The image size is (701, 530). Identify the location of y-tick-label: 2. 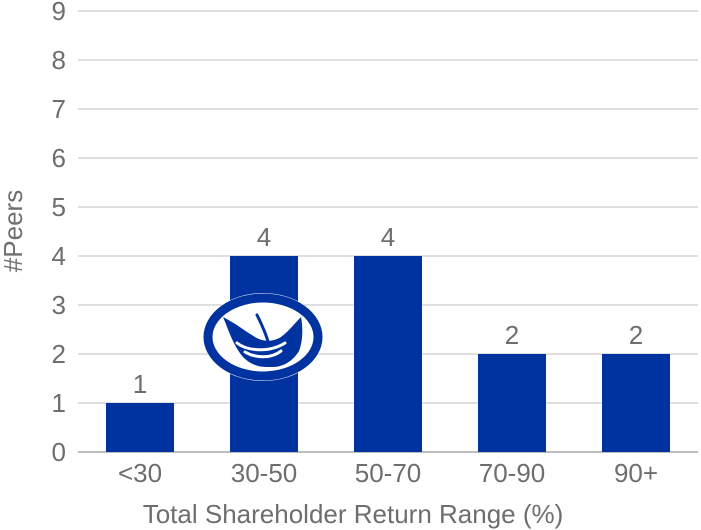
(59, 354).